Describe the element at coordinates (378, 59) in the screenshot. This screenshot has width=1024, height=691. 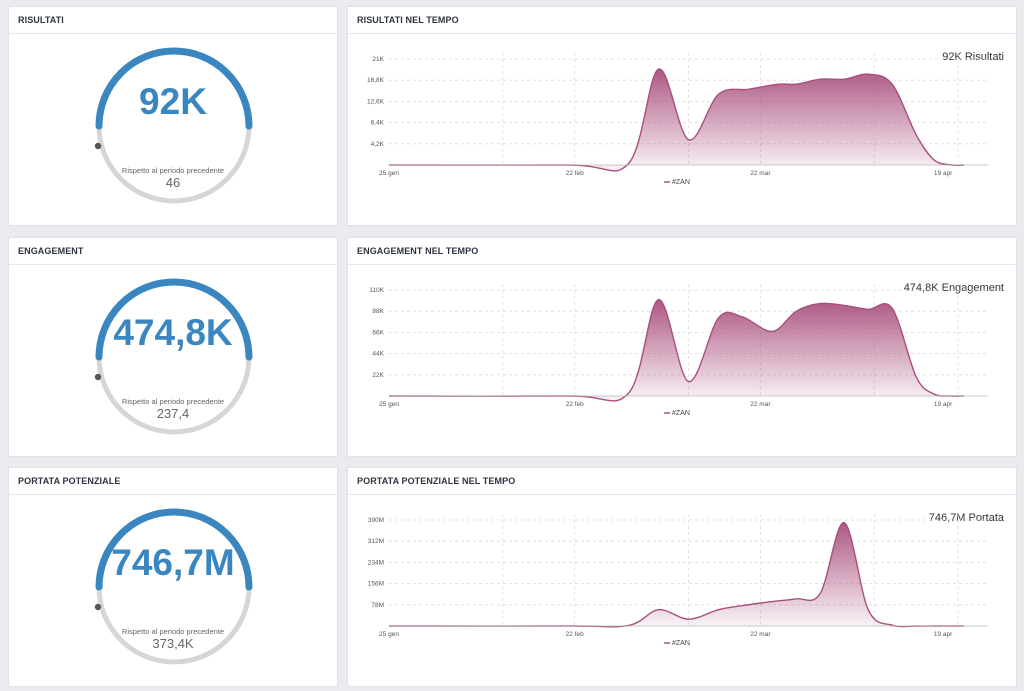
I see `y-tick-label: 21K` at that location.